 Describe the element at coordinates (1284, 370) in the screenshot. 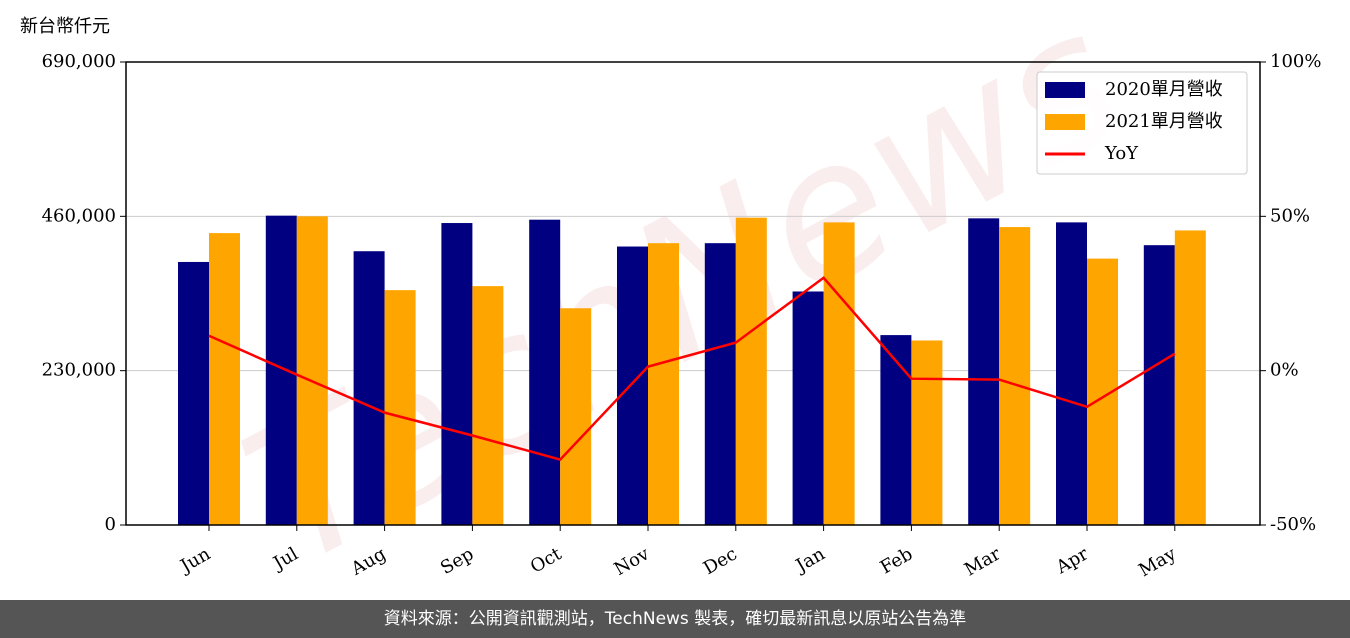

I see `y2-tick-label: 0%` at that location.